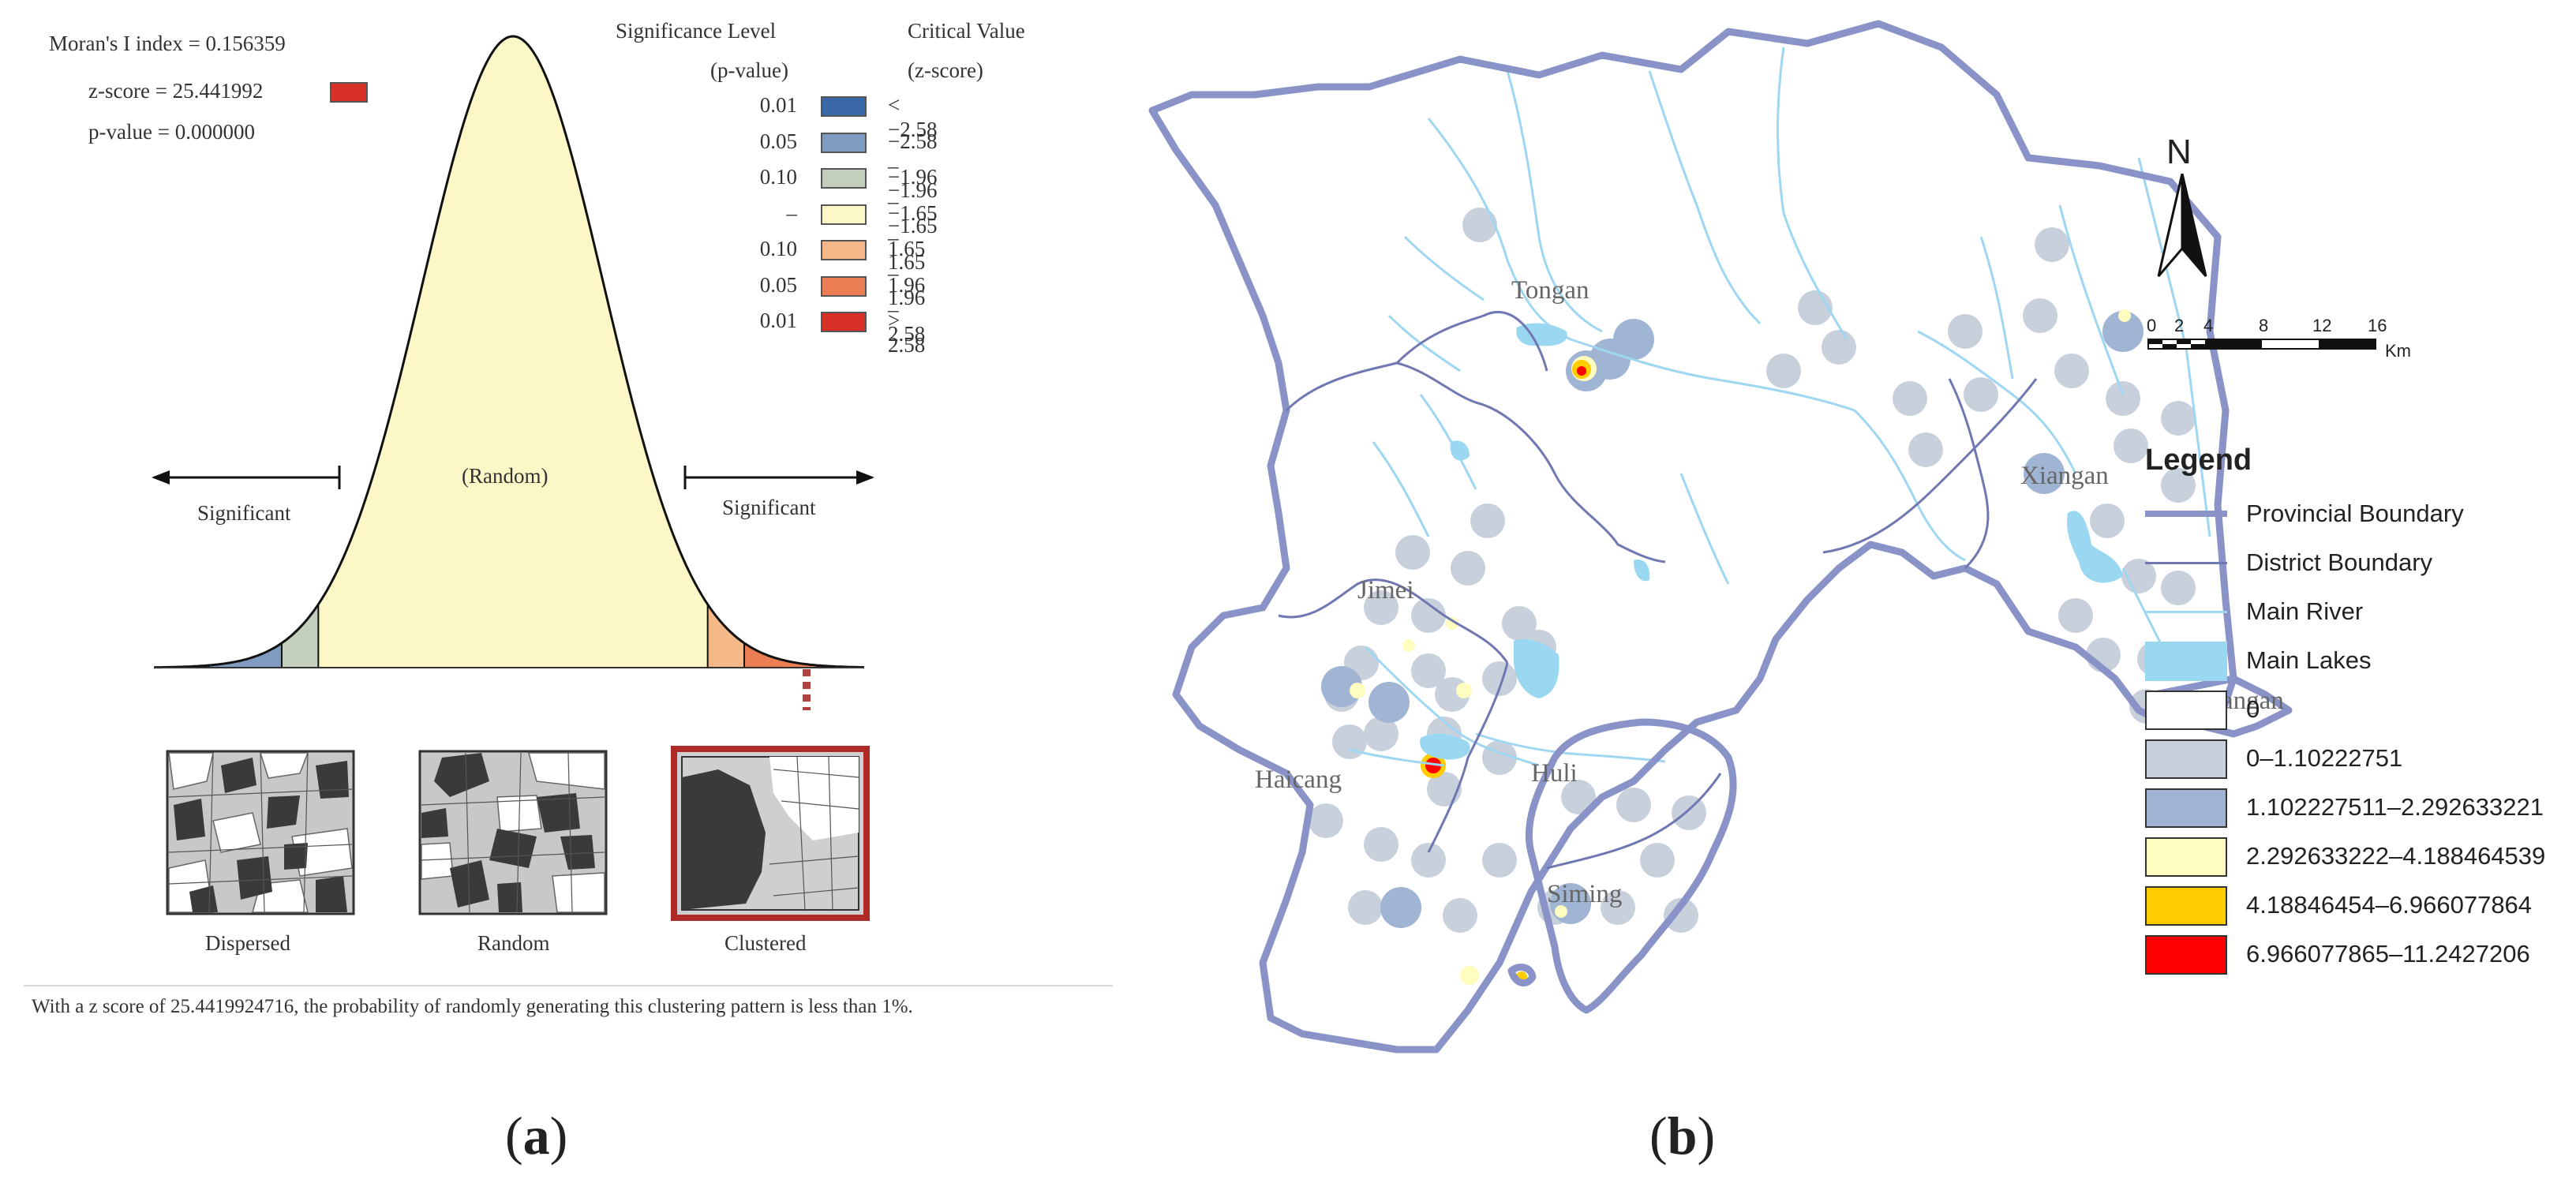 Image resolution: width=2576 pixels, height=1194 pixels. Describe the element at coordinates (2322, 325) in the screenshot. I see `scale-tick-12: 12` at that location.